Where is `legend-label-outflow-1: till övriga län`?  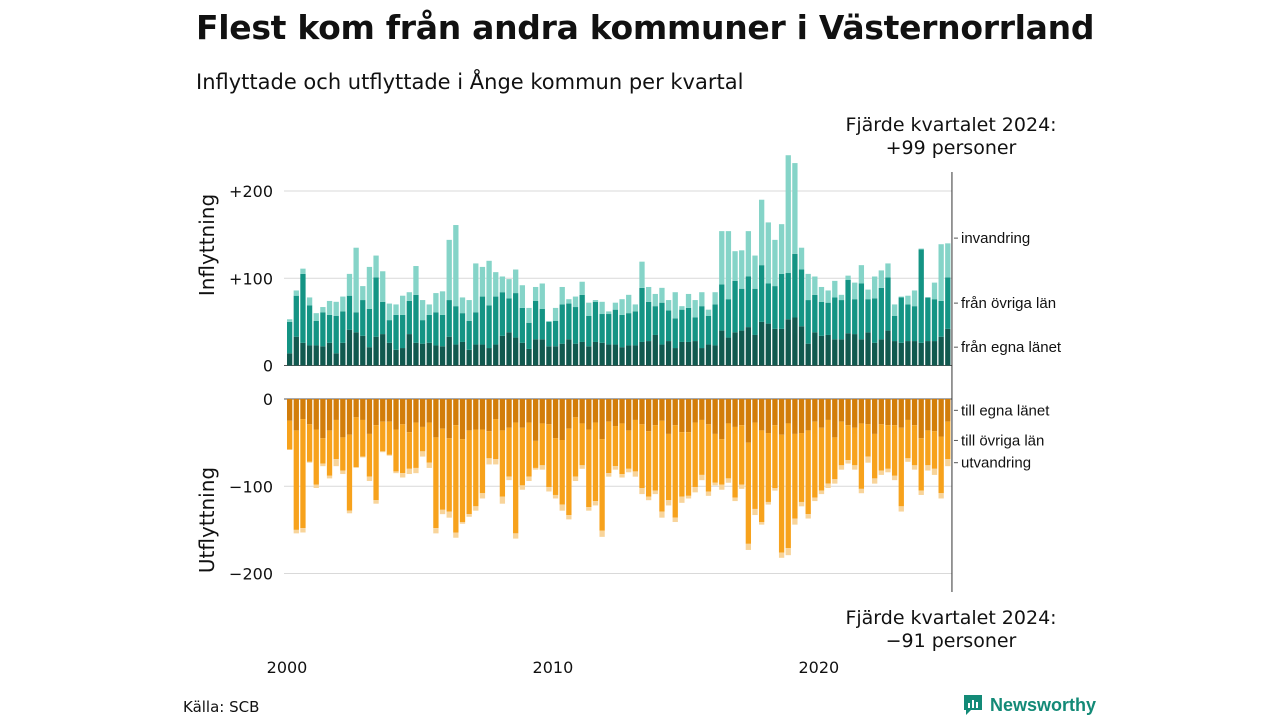
legend-label-outflow-1: till övriga län is located at coordinates (1002, 440).